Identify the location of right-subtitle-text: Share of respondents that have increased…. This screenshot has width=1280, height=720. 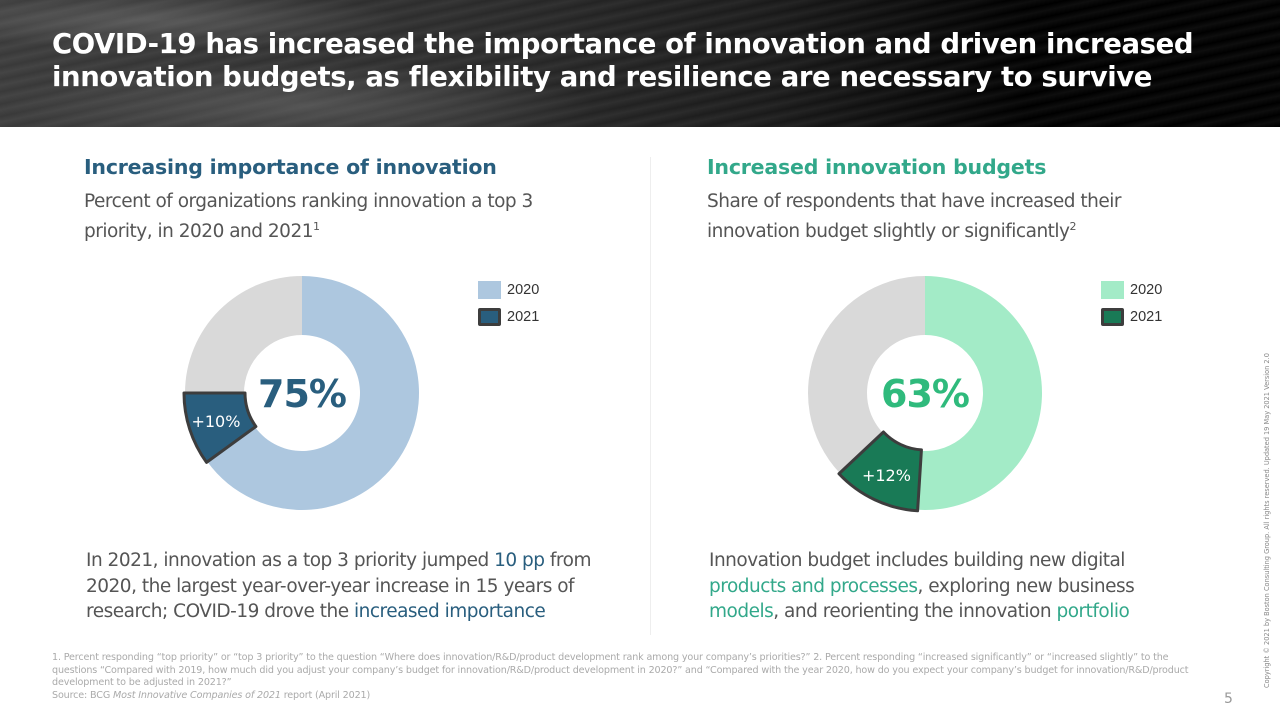
(914, 216).